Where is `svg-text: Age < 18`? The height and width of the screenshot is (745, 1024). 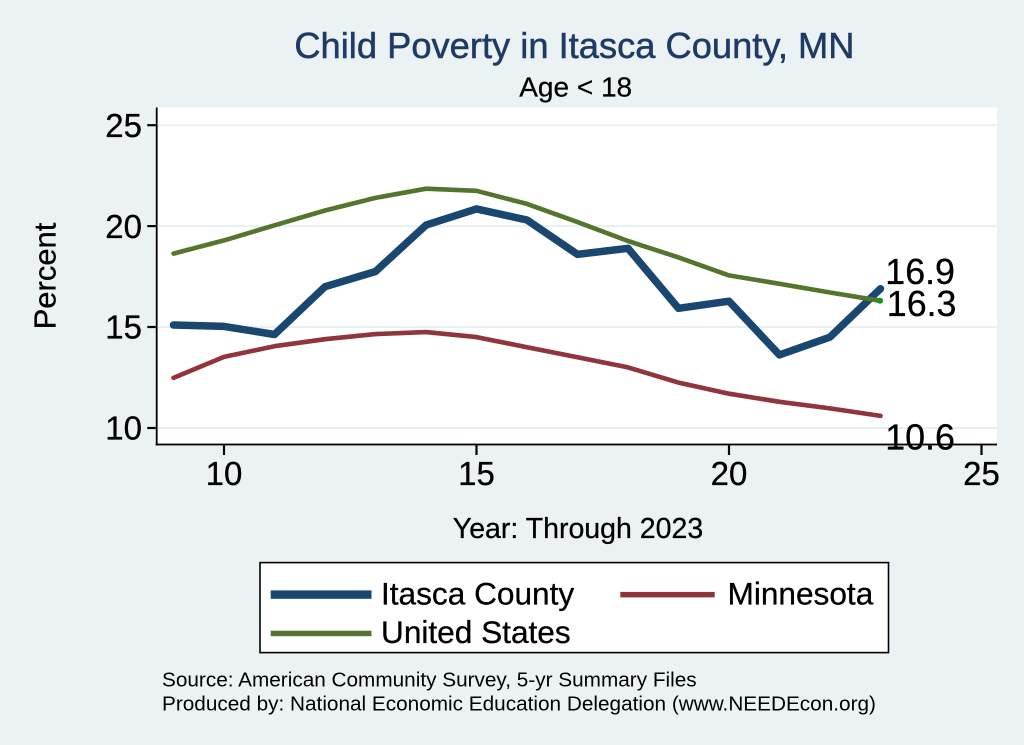
svg-text: Age < 18 is located at coordinates (575, 87).